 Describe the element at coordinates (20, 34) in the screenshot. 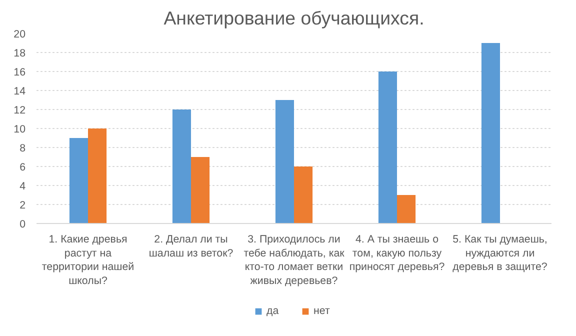

I see `y-tick-label: 20` at that location.